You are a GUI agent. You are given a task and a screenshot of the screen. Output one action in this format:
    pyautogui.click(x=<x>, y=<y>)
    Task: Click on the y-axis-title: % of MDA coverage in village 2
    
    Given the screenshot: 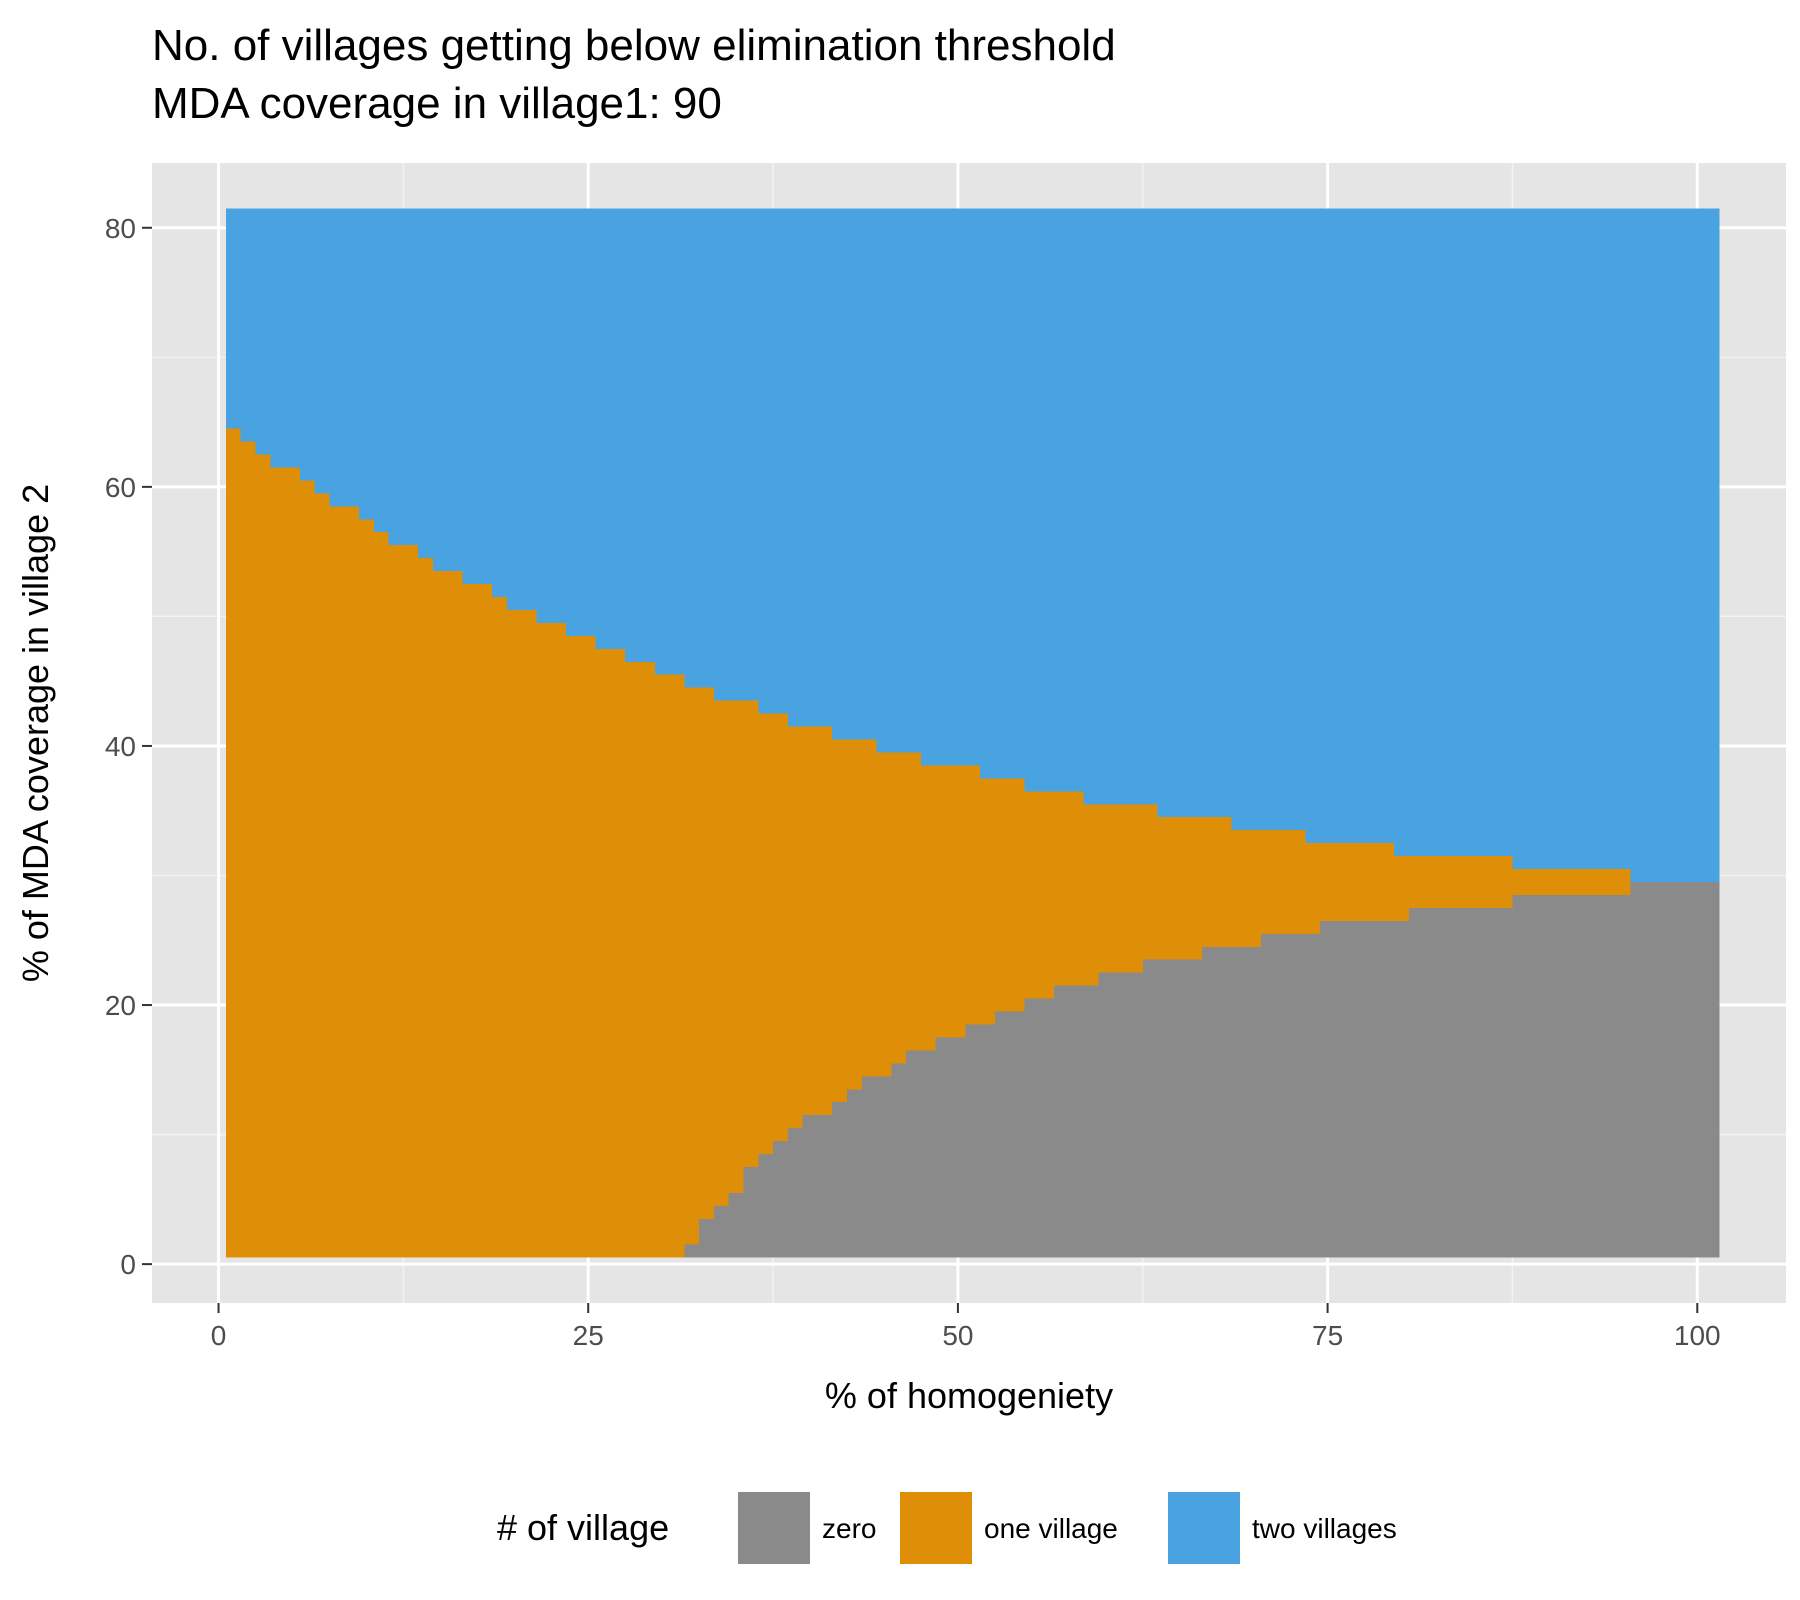 What is the action you would take?
    pyautogui.click(x=35, y=733)
    